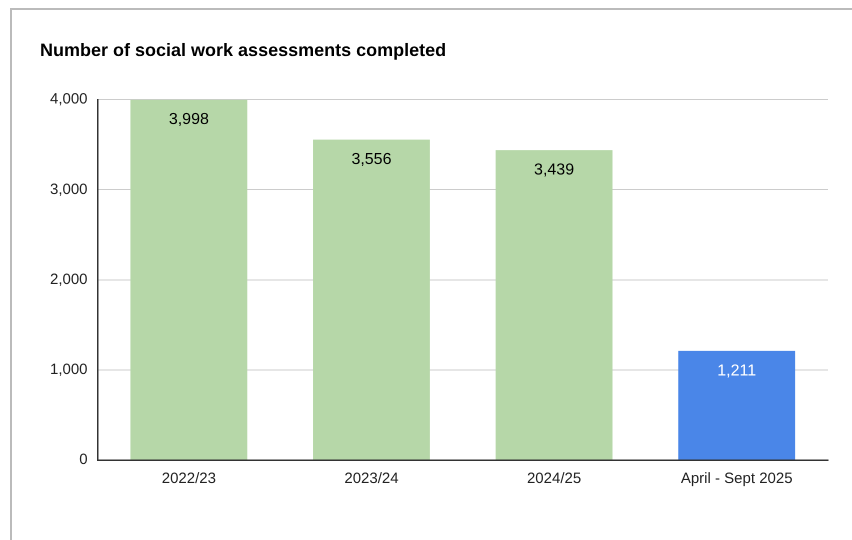  What do you see at coordinates (371, 479) in the screenshot?
I see `x-tick-label: 2023/24` at bounding box center [371, 479].